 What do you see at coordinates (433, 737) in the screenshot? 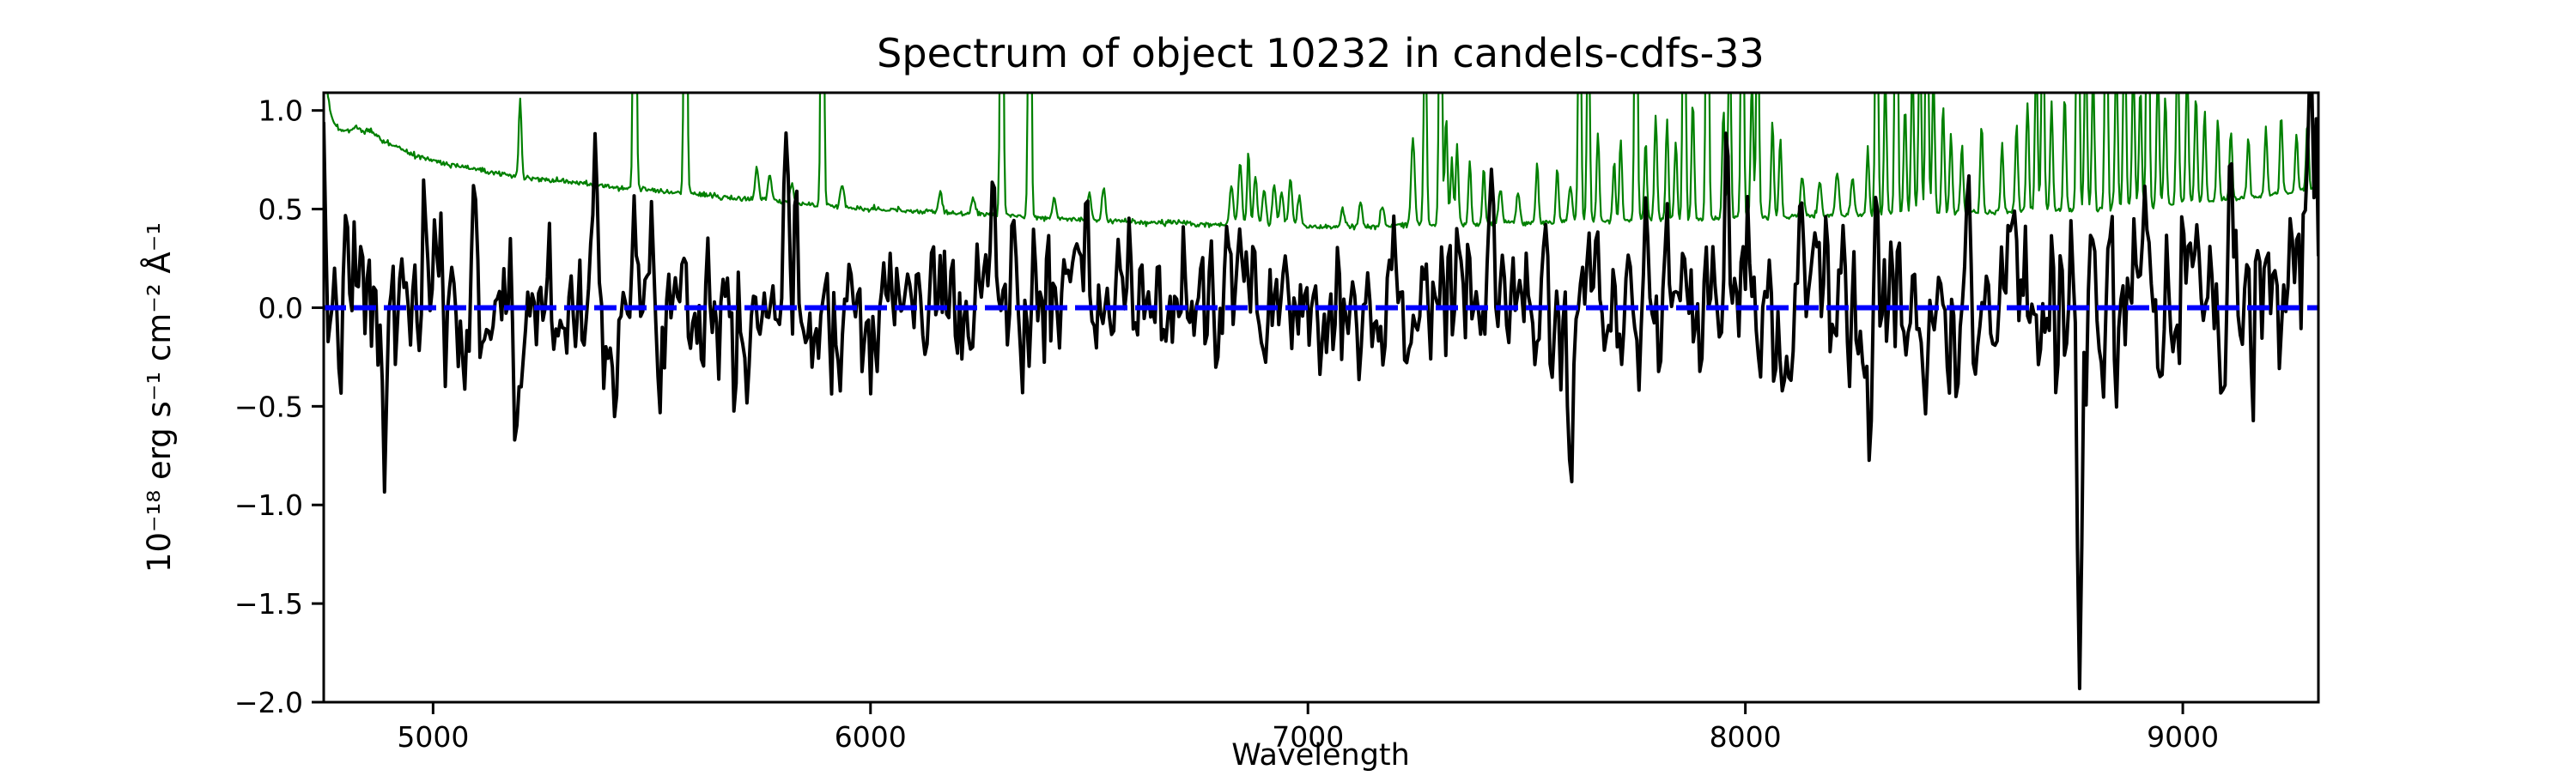
I see `x-tick-label: 5000` at bounding box center [433, 737].